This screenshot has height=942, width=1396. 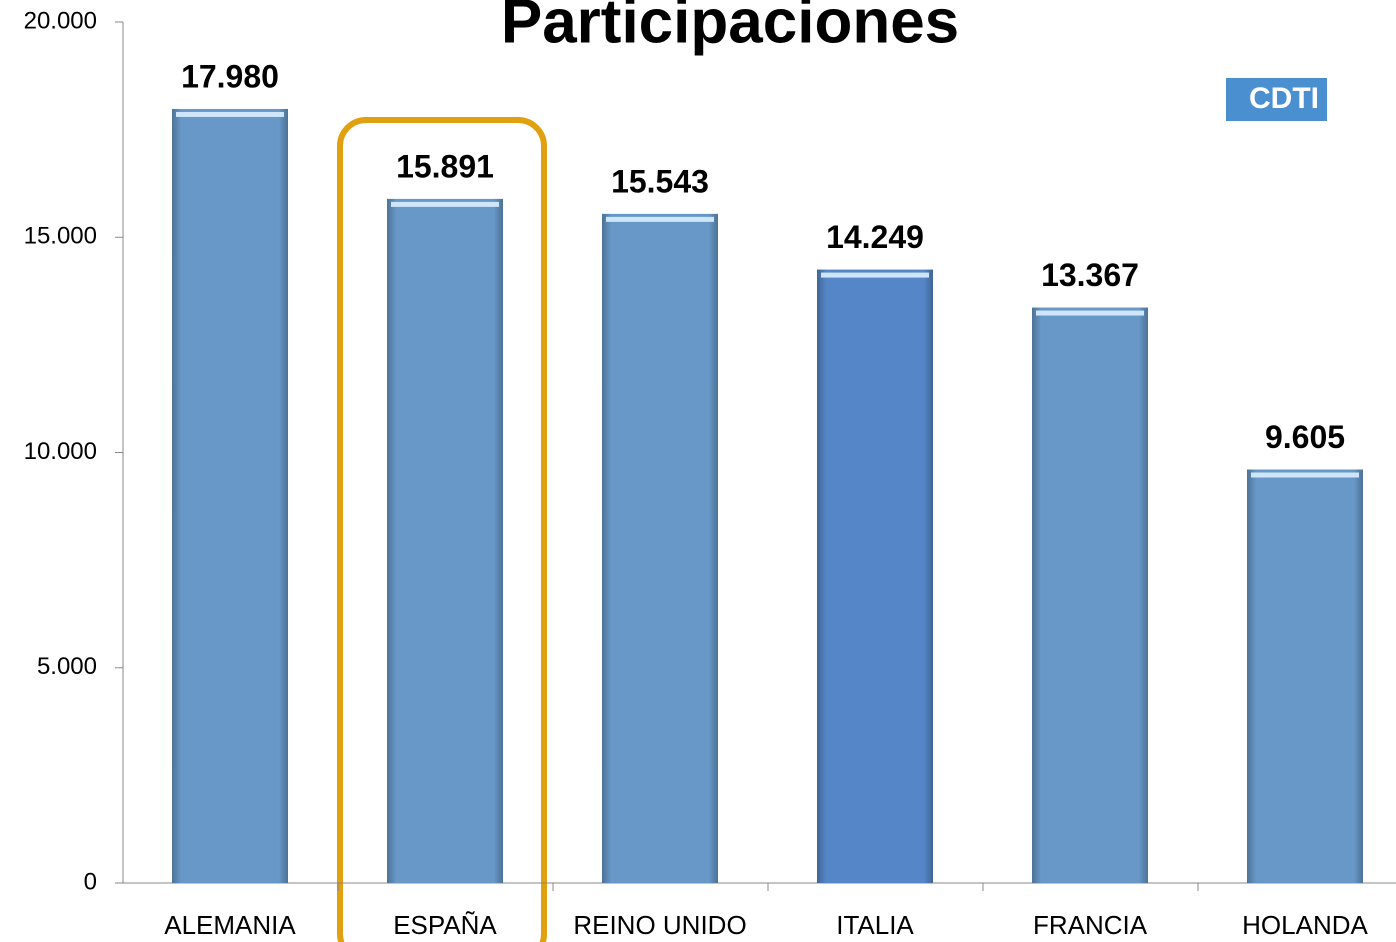 What do you see at coordinates (445, 925) in the screenshot?
I see `x-tick-label: ESPAÑA` at bounding box center [445, 925].